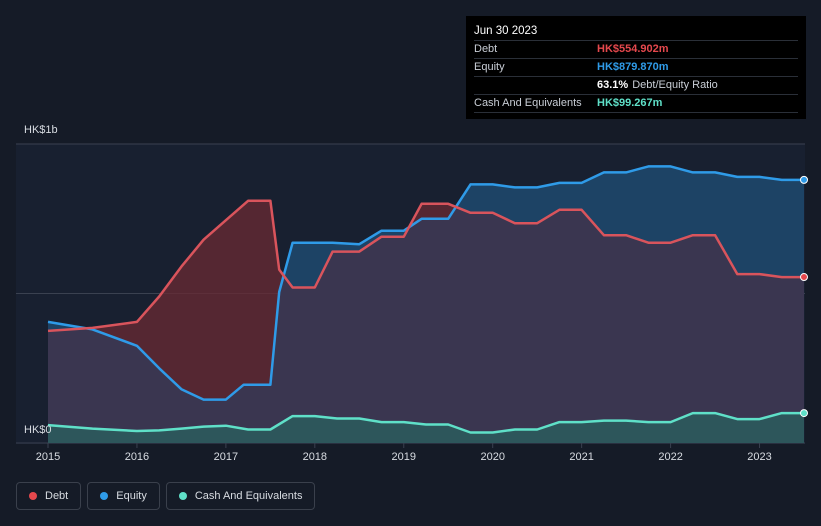 The image size is (821, 526). I want to click on tooltip-label: Equity, so click(489, 67).